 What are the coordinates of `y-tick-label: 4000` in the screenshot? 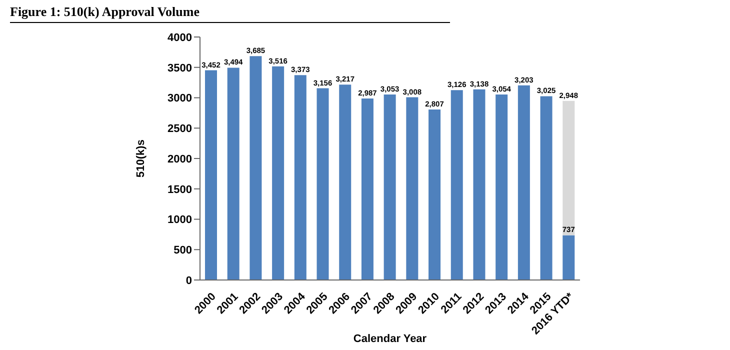 It's located at (180, 38).